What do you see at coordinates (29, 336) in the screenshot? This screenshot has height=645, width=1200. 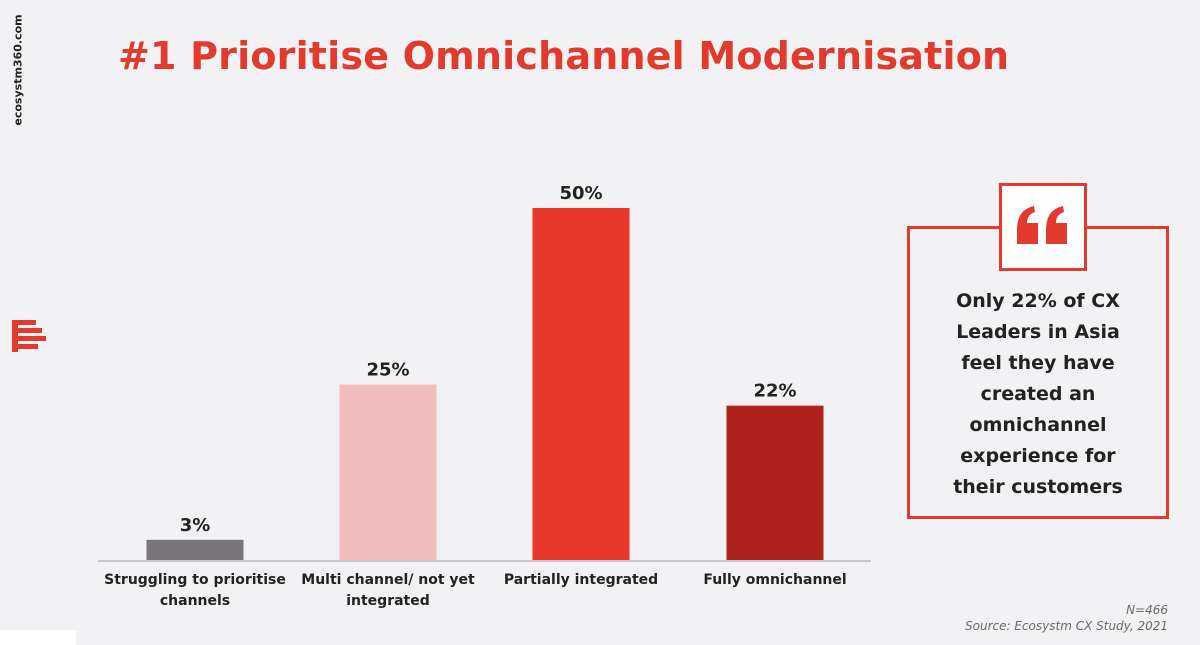 I see `ecosystm-logo-icon` at bounding box center [29, 336].